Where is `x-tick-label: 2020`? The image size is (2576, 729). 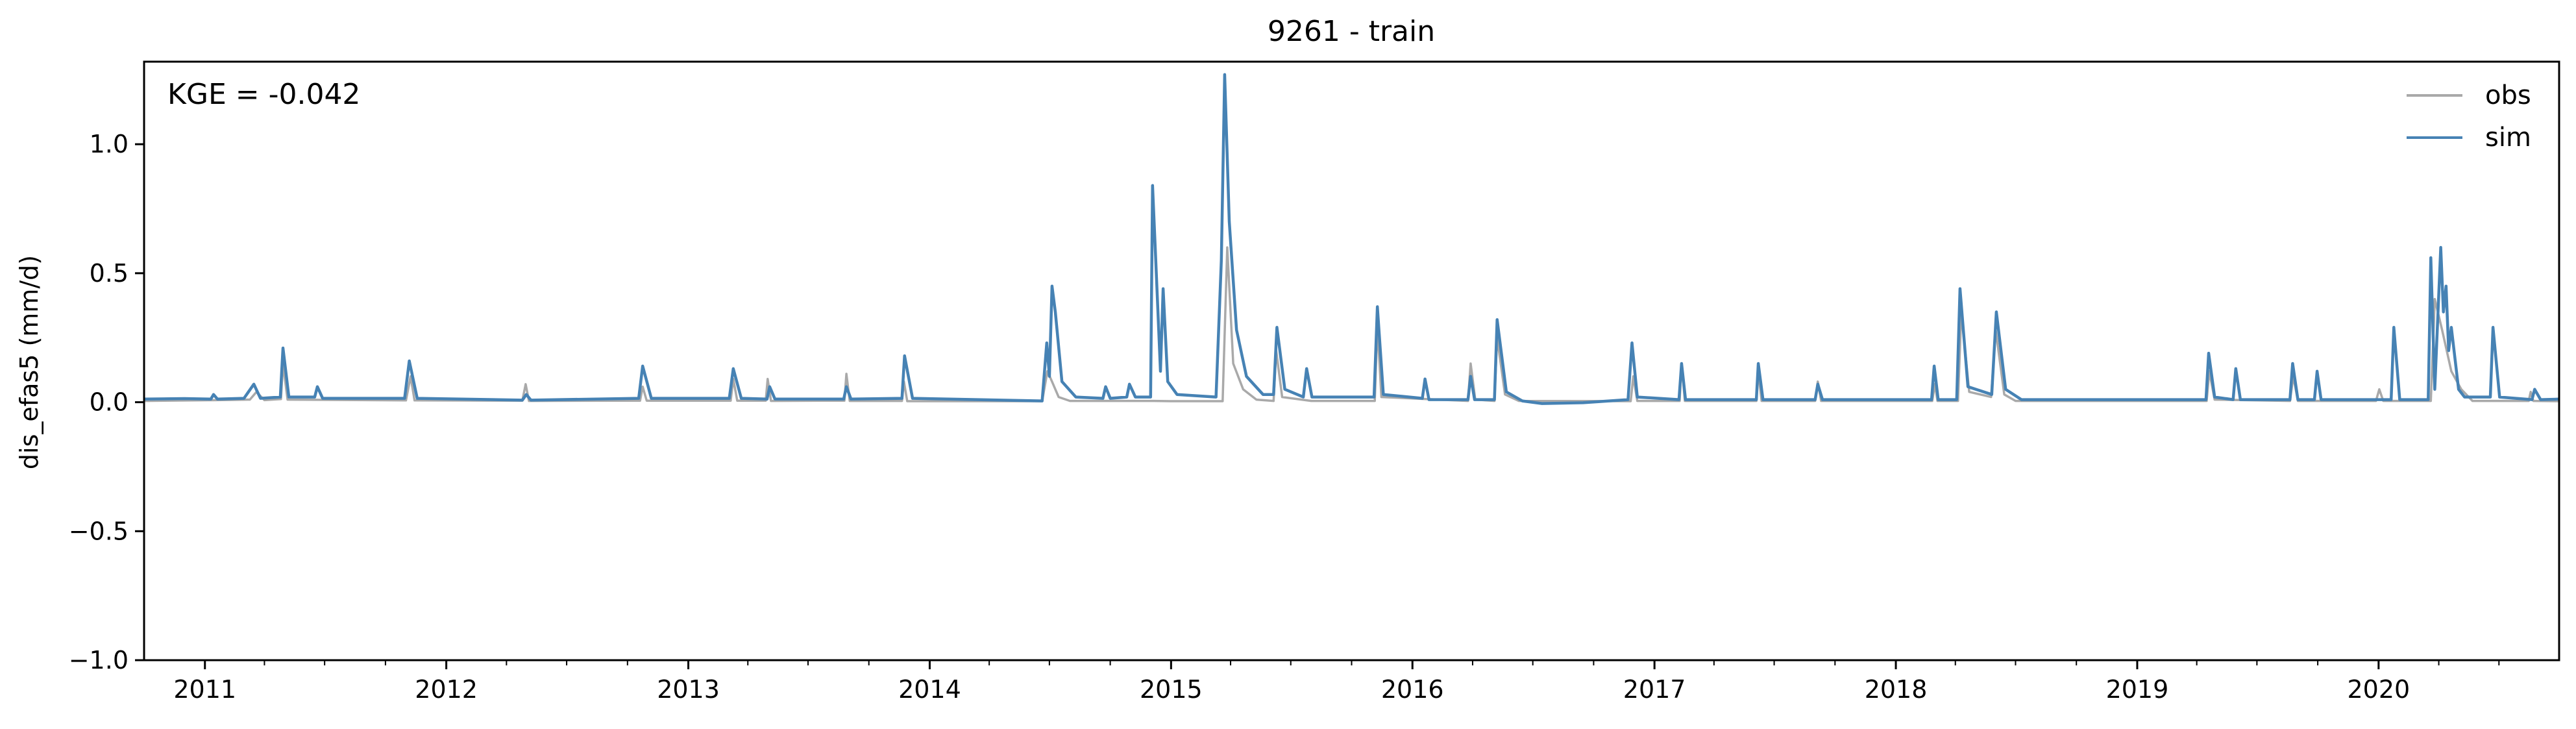 x-tick-label: 2020 is located at coordinates (2378, 689).